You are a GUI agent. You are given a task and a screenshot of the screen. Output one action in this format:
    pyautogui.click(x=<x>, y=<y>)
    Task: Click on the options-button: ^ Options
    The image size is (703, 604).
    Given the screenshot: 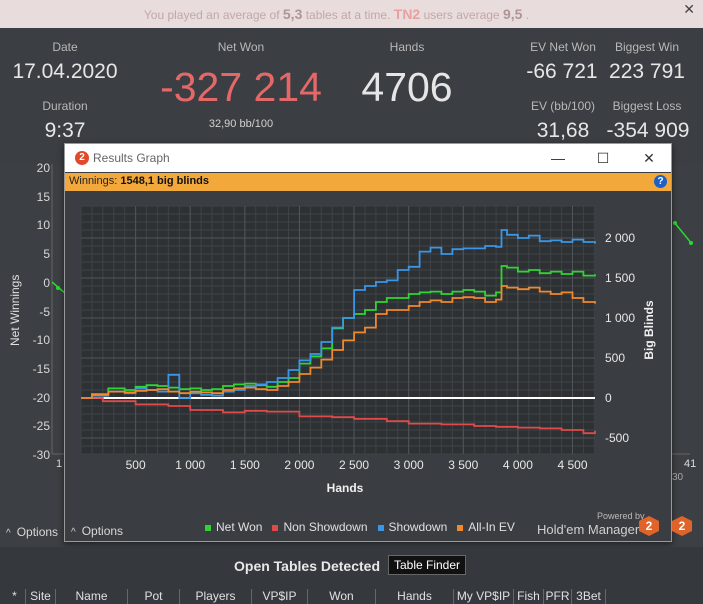 What is the action you would take?
    pyautogui.click(x=32, y=532)
    